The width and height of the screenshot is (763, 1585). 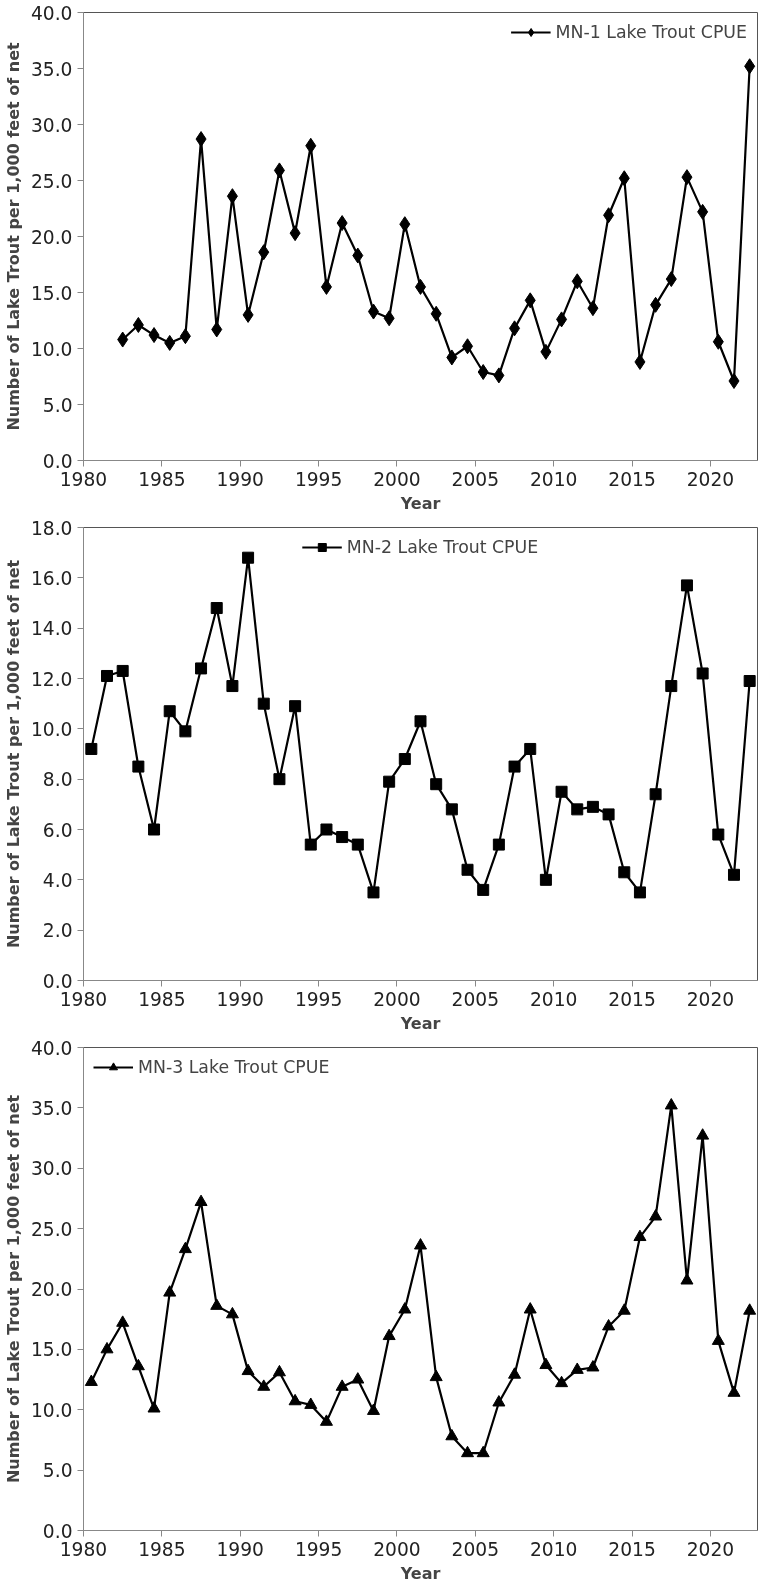 What do you see at coordinates (710, 479) in the screenshot?
I see `x-tick-label: 2020` at bounding box center [710, 479].